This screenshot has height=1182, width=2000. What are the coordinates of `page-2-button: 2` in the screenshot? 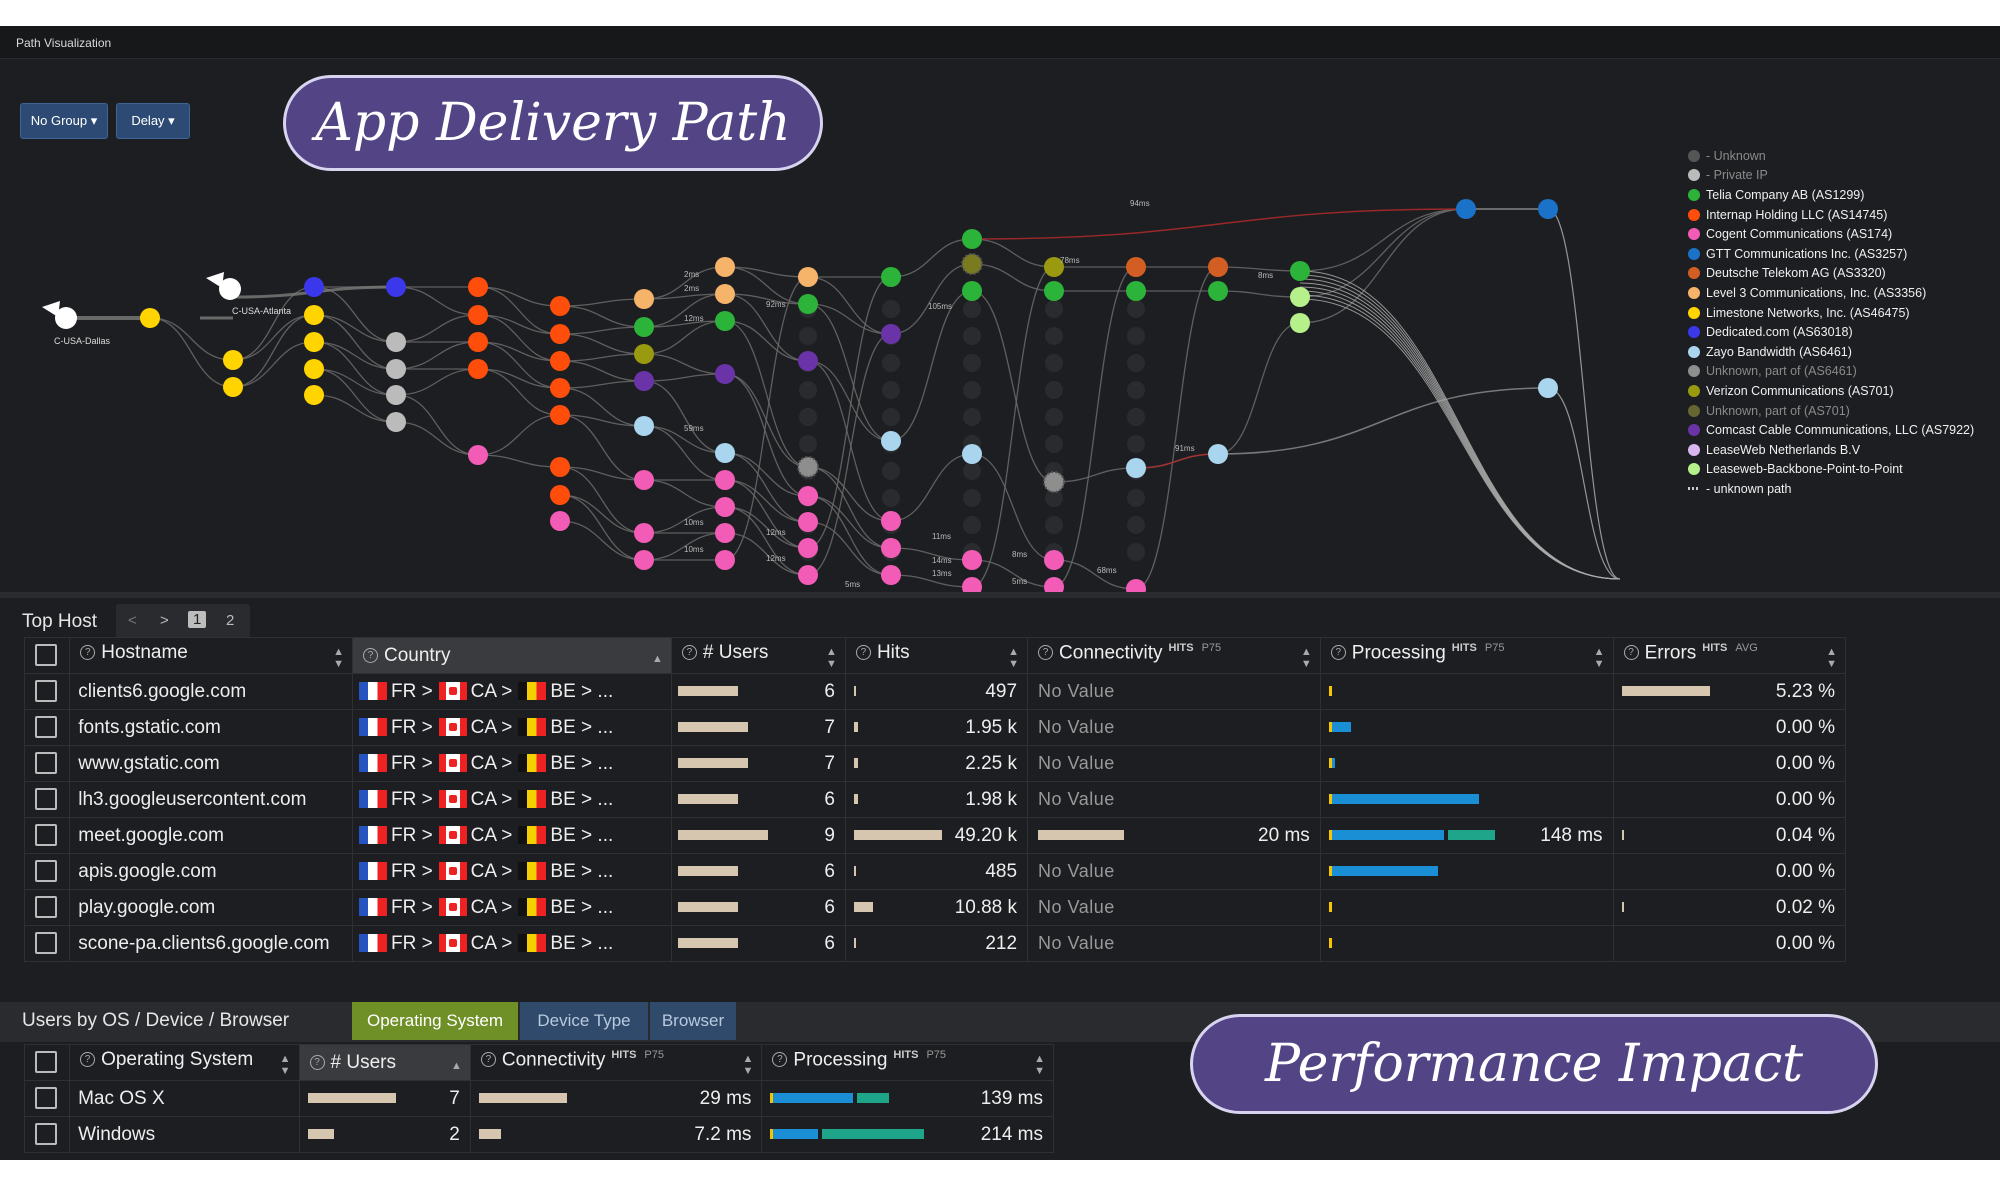 It's located at (230, 620).